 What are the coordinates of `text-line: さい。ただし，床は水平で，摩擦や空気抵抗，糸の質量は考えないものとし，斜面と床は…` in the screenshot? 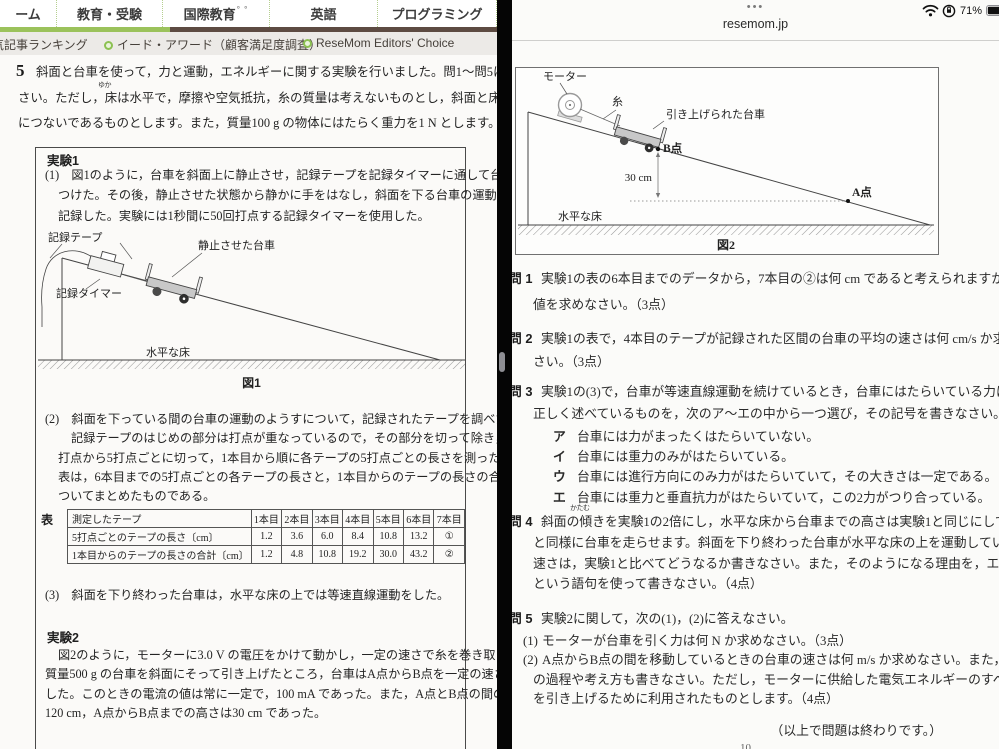 It's located at (257, 97).